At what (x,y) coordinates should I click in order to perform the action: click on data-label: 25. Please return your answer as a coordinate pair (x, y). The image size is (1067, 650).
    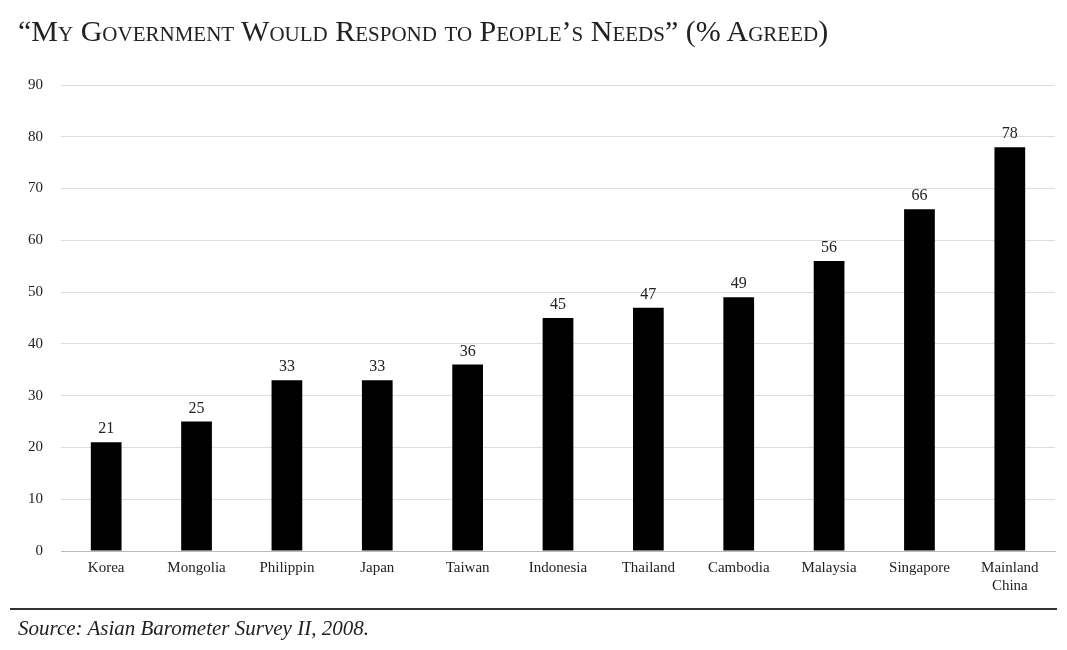
    Looking at the image, I should click on (196, 407).